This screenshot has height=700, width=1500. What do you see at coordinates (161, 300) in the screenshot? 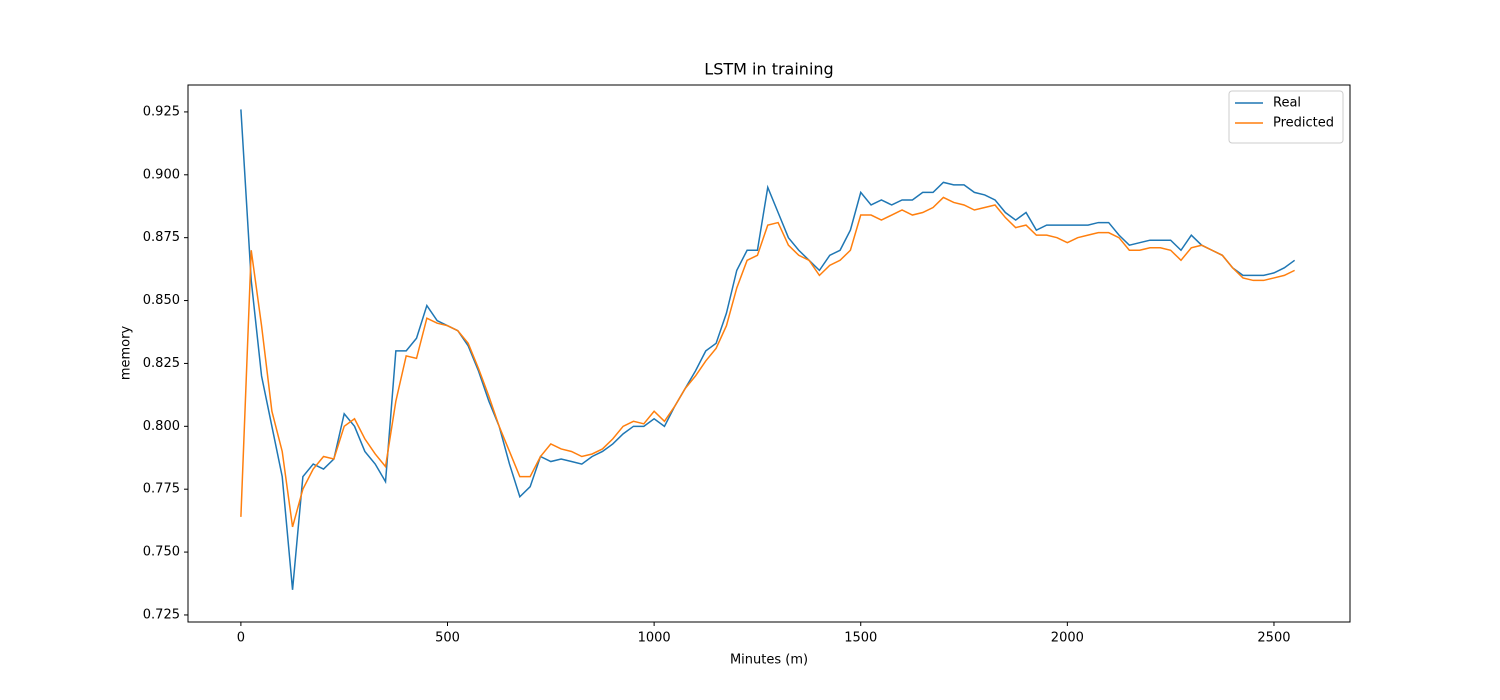
I see `y-tick-label: 0.850` at bounding box center [161, 300].